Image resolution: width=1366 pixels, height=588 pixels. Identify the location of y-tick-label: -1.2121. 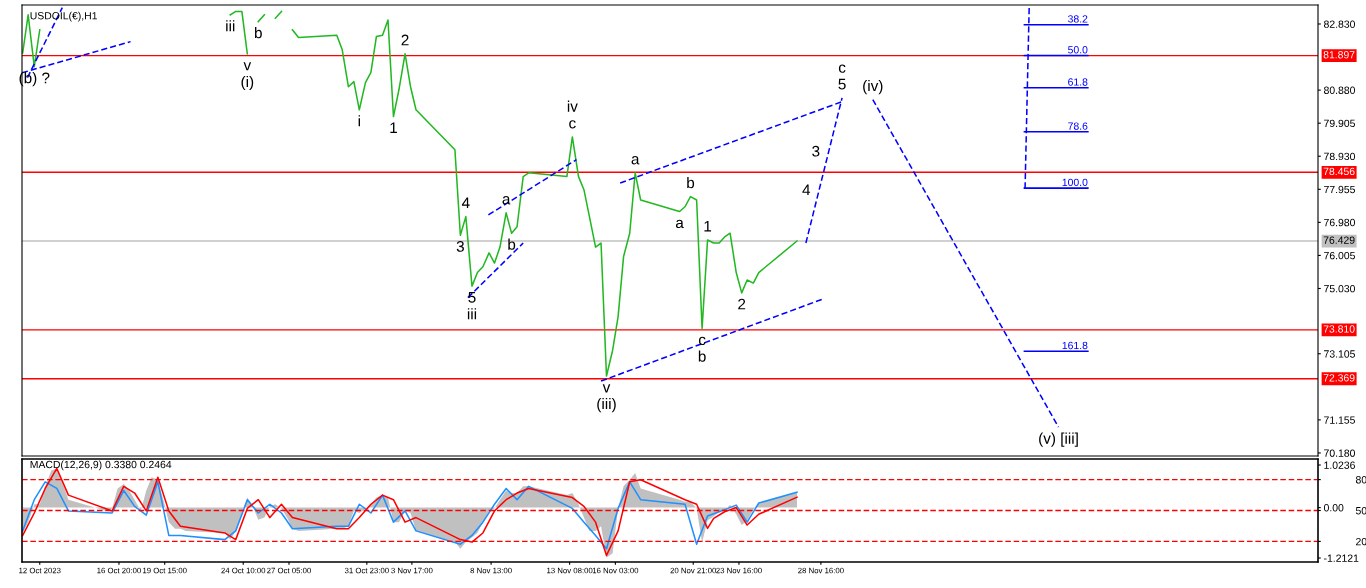
(1341, 558).